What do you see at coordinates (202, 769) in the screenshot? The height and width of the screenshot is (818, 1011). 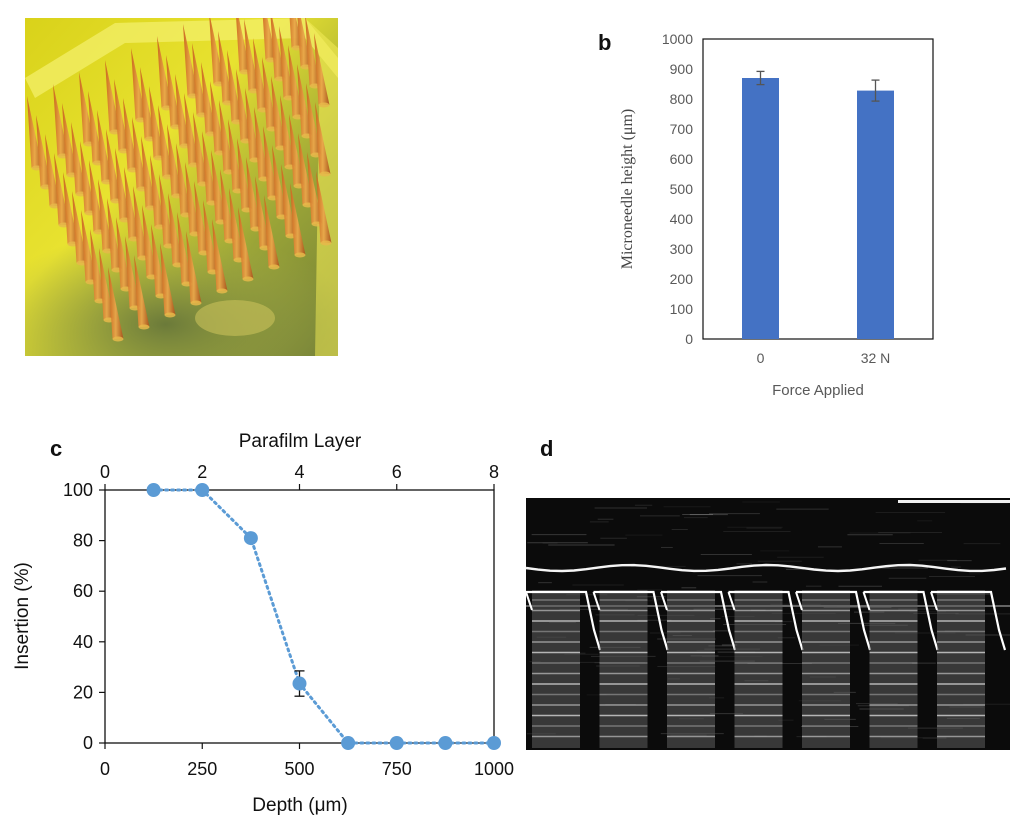 I see `line-chart-x-tick-label: 250` at bounding box center [202, 769].